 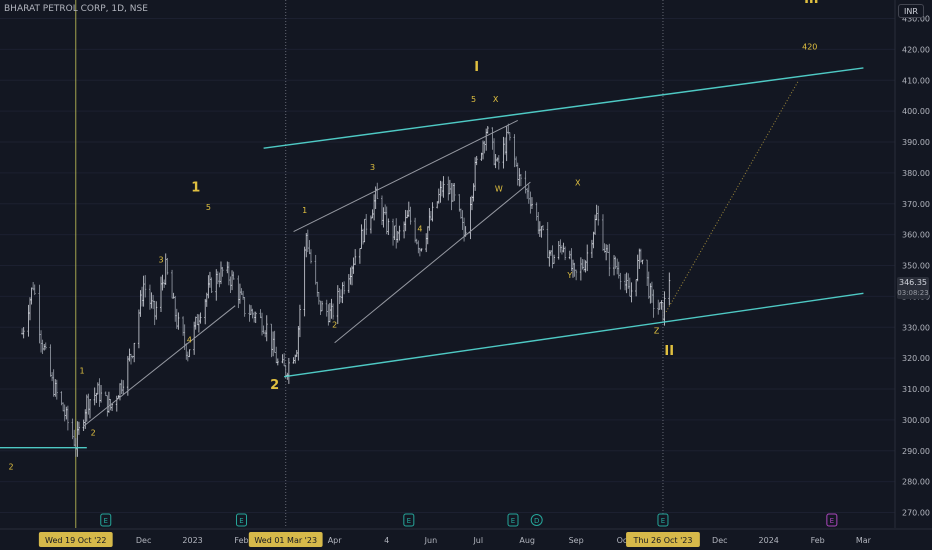 I want to click on marker-date-label: Wed 01 Mar '23, so click(x=285, y=540).